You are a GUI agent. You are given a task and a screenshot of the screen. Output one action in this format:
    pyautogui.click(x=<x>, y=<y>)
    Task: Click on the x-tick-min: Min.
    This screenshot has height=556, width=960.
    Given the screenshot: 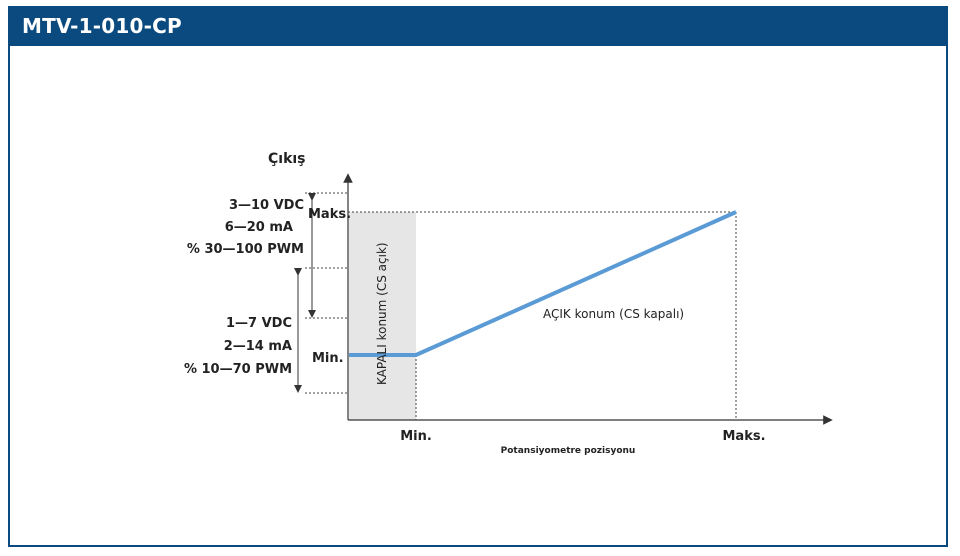 What is the action you would take?
    pyautogui.click(x=416, y=436)
    